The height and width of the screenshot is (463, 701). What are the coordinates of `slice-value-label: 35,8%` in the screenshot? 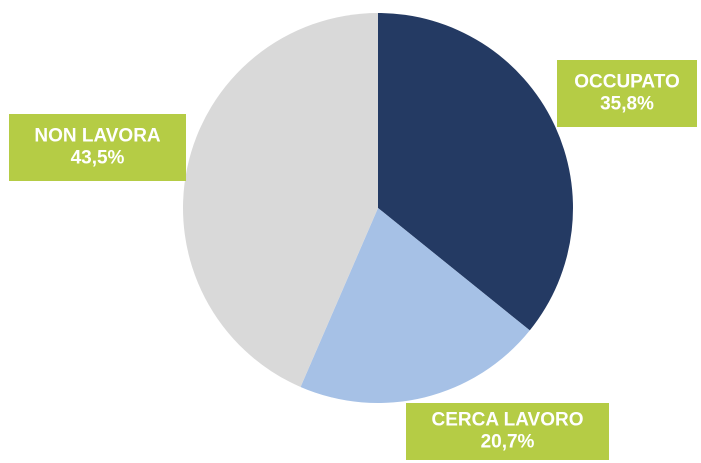 It's located at (627, 104).